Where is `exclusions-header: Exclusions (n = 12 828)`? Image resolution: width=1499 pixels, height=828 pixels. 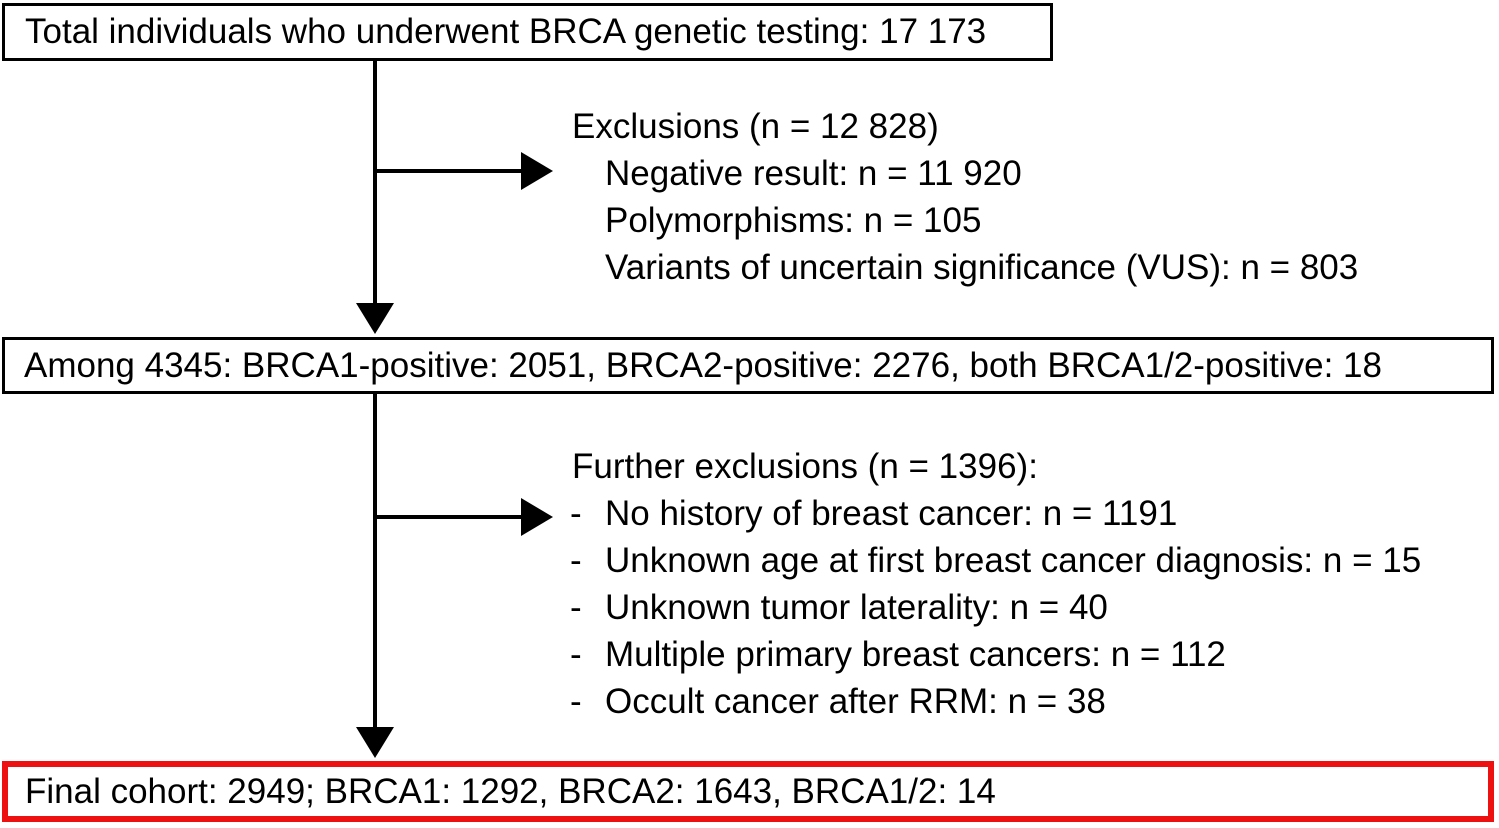
exclusions-header: Exclusions (n = 12 828) is located at coordinates (755, 126).